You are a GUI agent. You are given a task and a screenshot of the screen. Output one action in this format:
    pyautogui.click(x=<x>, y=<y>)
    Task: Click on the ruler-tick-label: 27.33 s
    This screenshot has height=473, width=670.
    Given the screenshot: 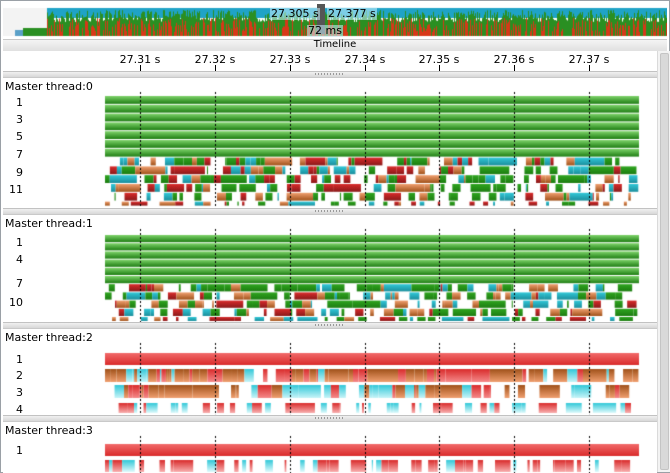 What is the action you would take?
    pyautogui.click(x=290, y=59)
    